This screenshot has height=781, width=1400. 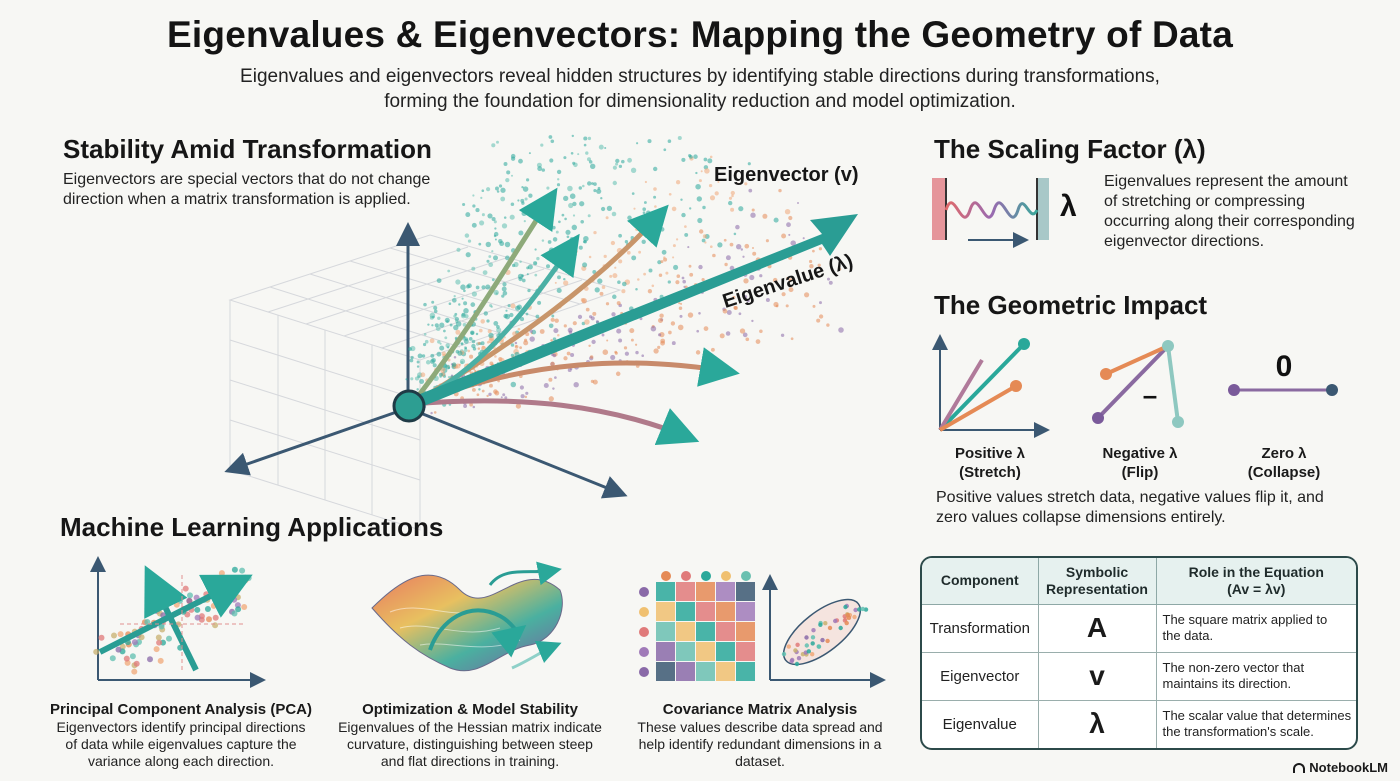 I want to click on covariance-title: Covariance Matrix Analysis, so click(x=760, y=709).